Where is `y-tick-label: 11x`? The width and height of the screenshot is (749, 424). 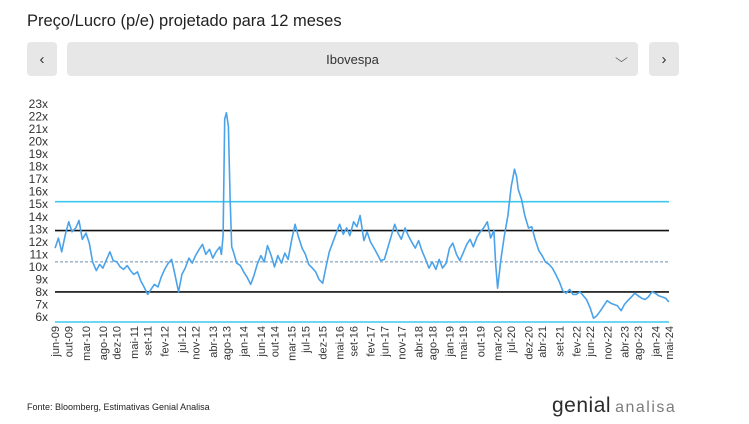 y-tick-label: 11x is located at coordinates (39, 254).